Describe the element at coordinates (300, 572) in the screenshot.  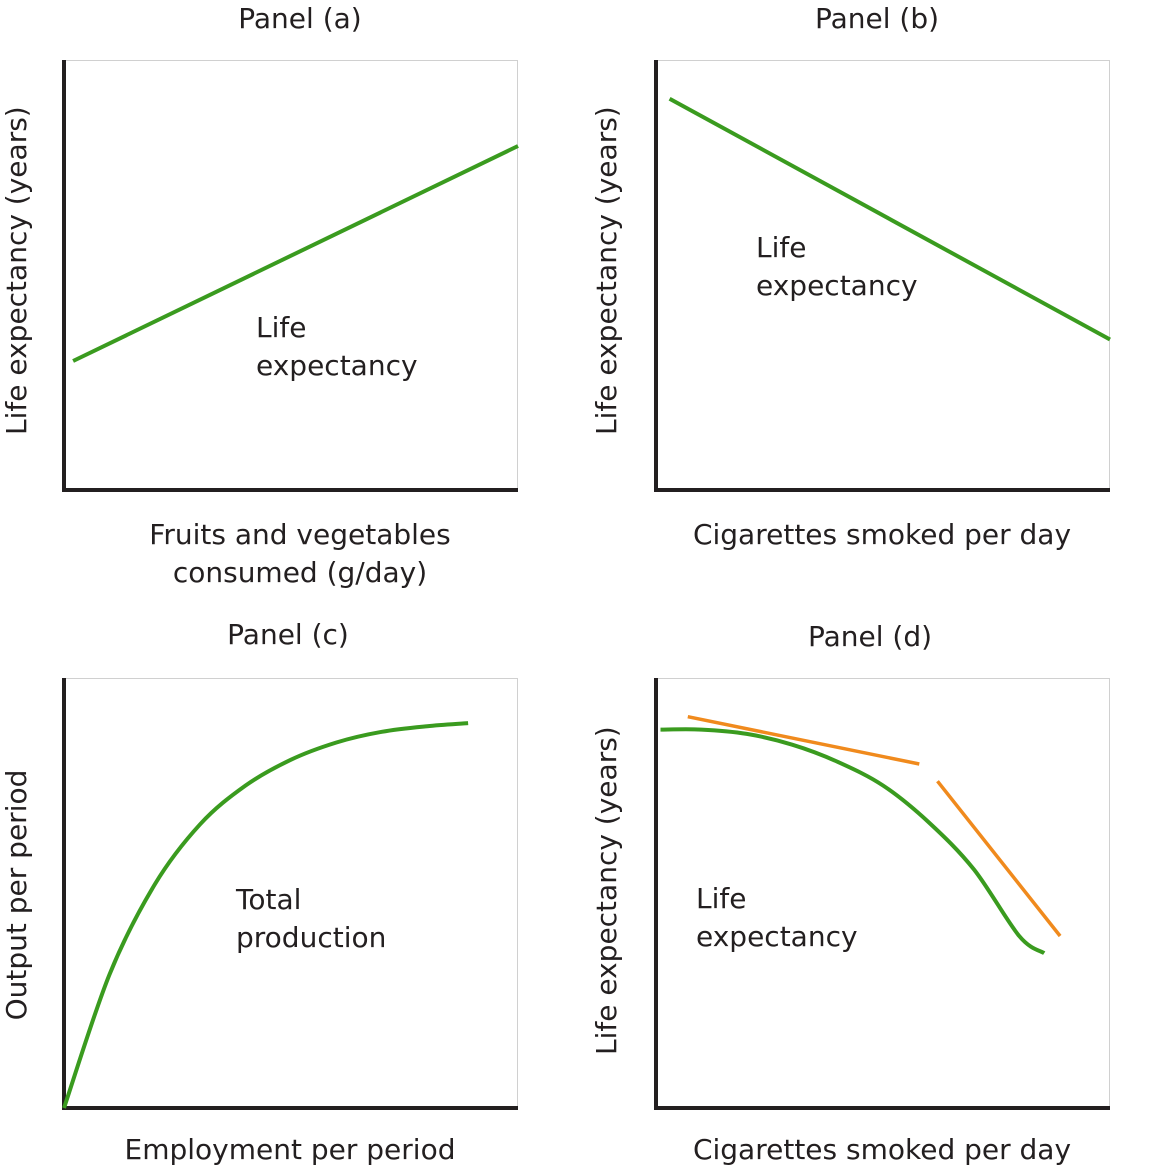
I see `x-axis-label-line: consumed (g/day)` at that location.